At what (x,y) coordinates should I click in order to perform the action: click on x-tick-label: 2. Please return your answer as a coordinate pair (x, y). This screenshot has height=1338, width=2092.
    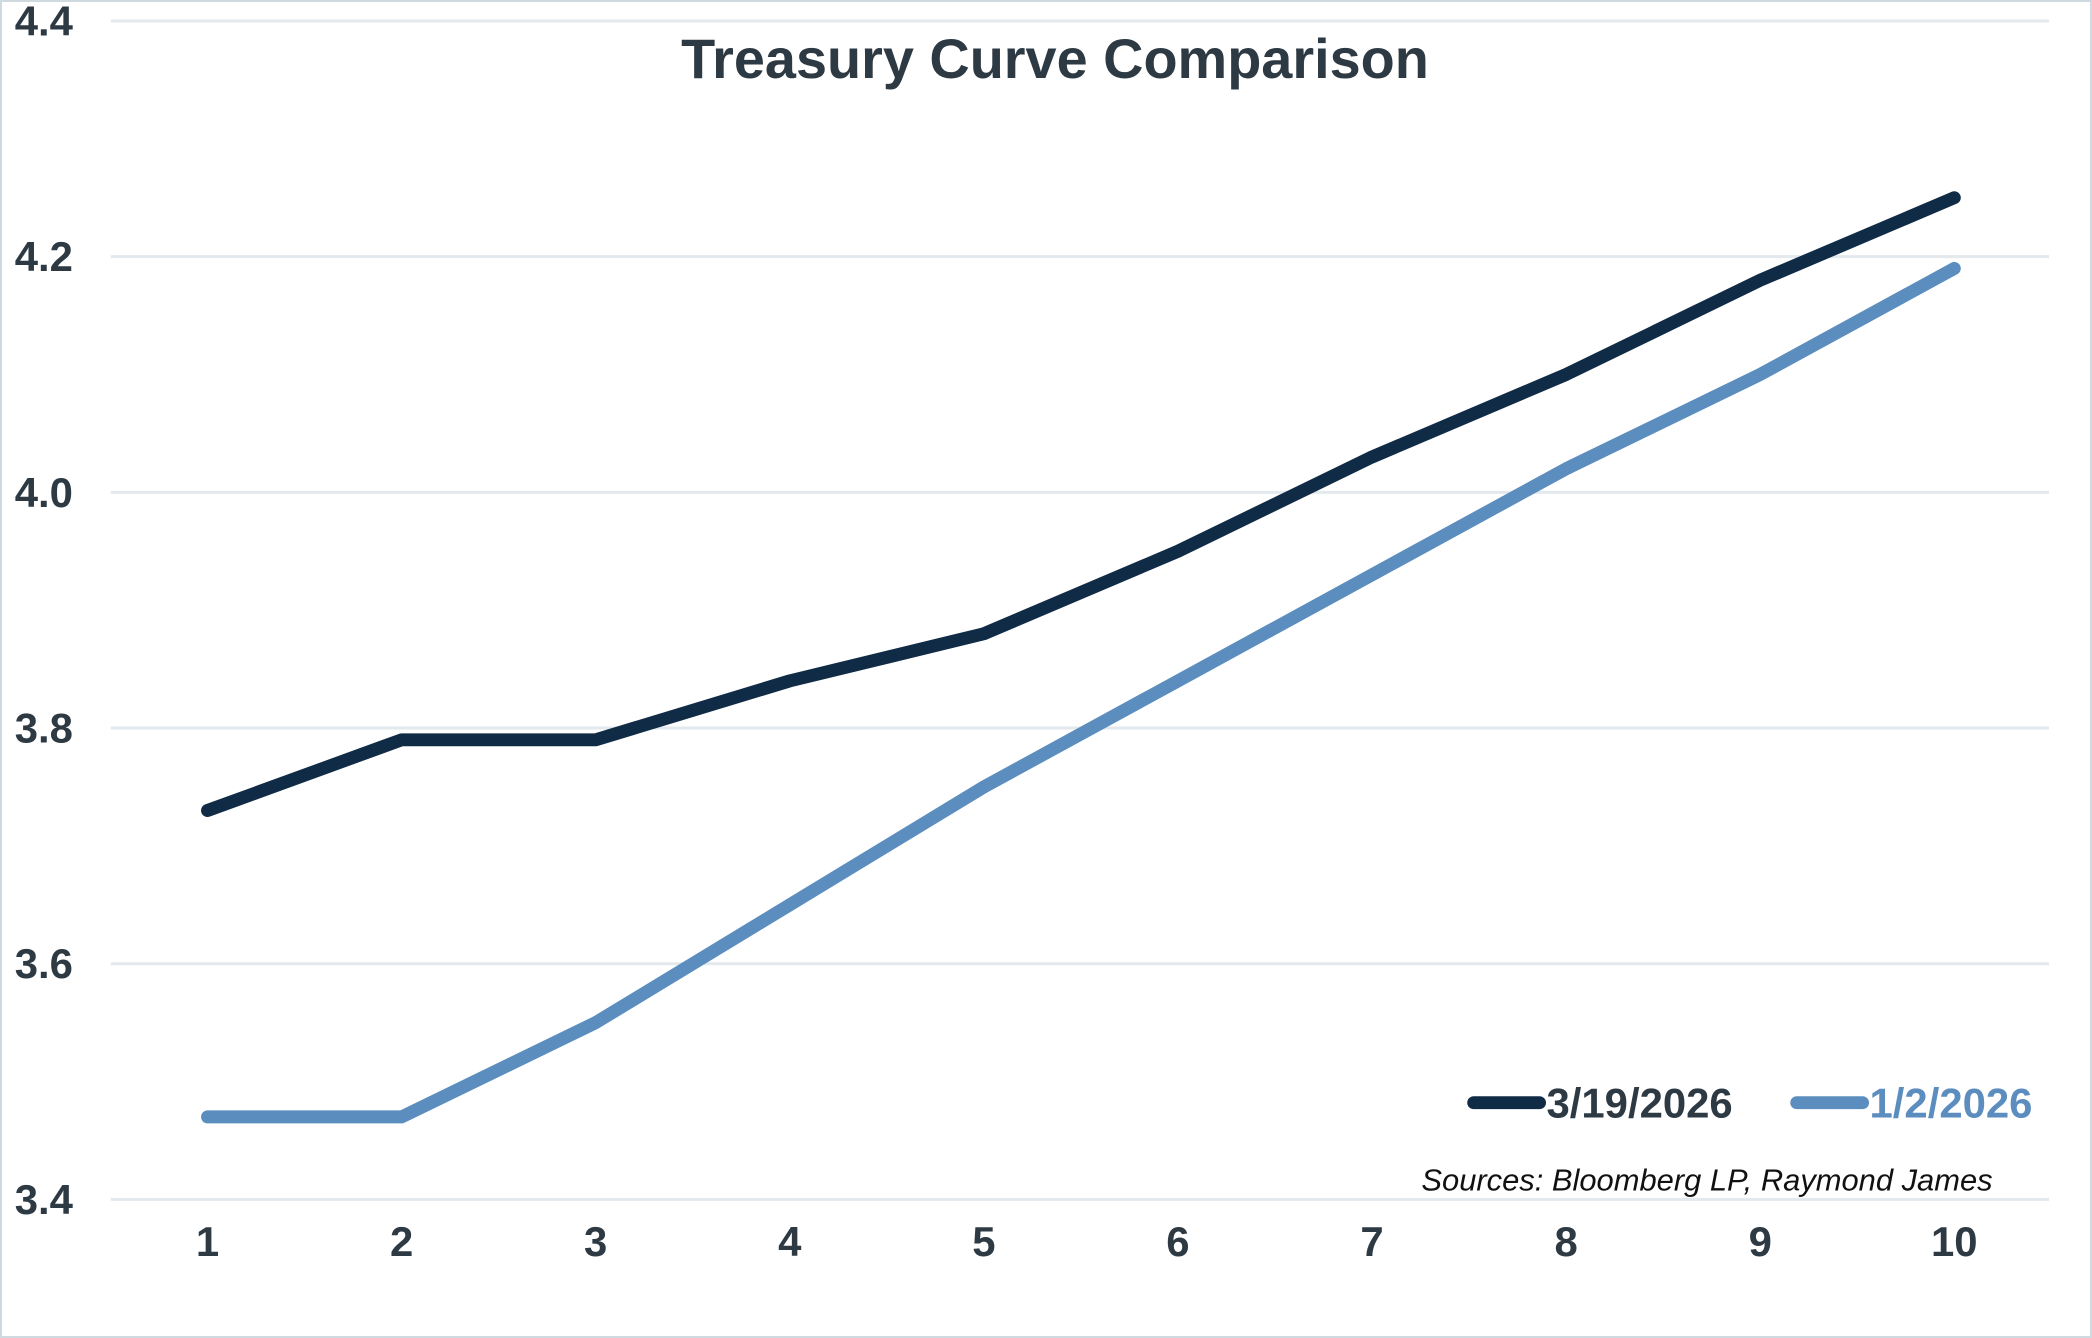
    Looking at the image, I should click on (401, 1241).